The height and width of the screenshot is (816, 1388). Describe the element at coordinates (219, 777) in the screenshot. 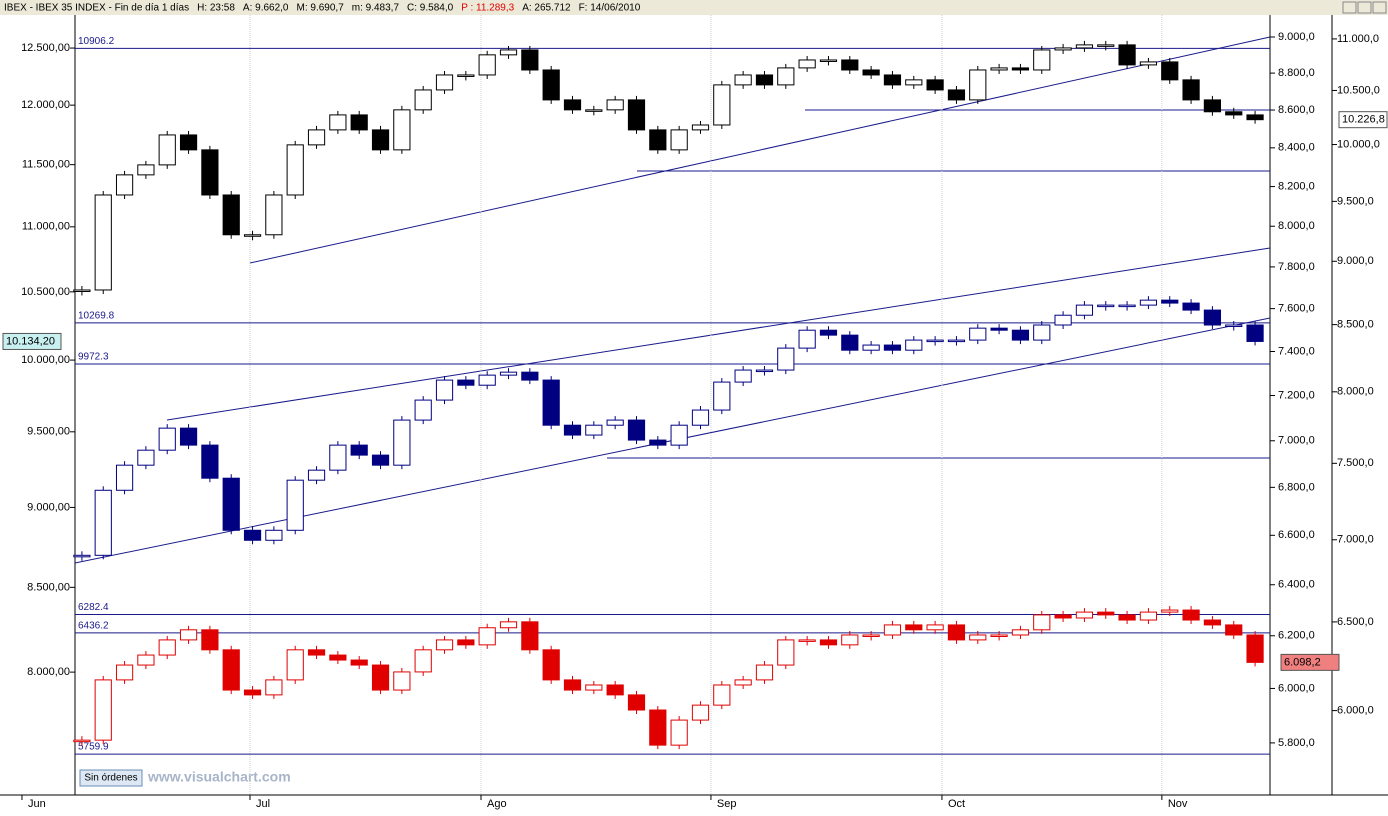

I see `watermark: www.visualchart.com` at that location.